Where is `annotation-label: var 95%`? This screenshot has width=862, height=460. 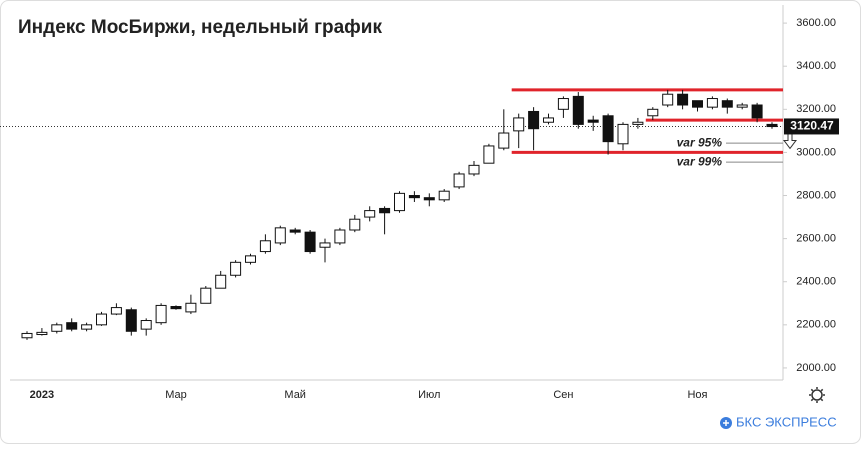
annotation-label: var 95% is located at coordinates (700, 142).